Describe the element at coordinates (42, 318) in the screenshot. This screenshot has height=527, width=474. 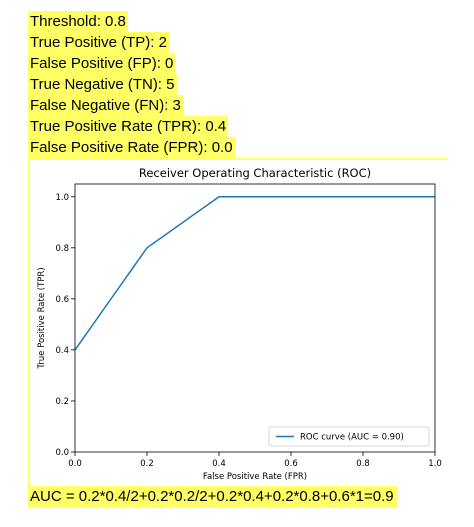
I see `y-axis-label: True Positive Rate (TPR)` at that location.